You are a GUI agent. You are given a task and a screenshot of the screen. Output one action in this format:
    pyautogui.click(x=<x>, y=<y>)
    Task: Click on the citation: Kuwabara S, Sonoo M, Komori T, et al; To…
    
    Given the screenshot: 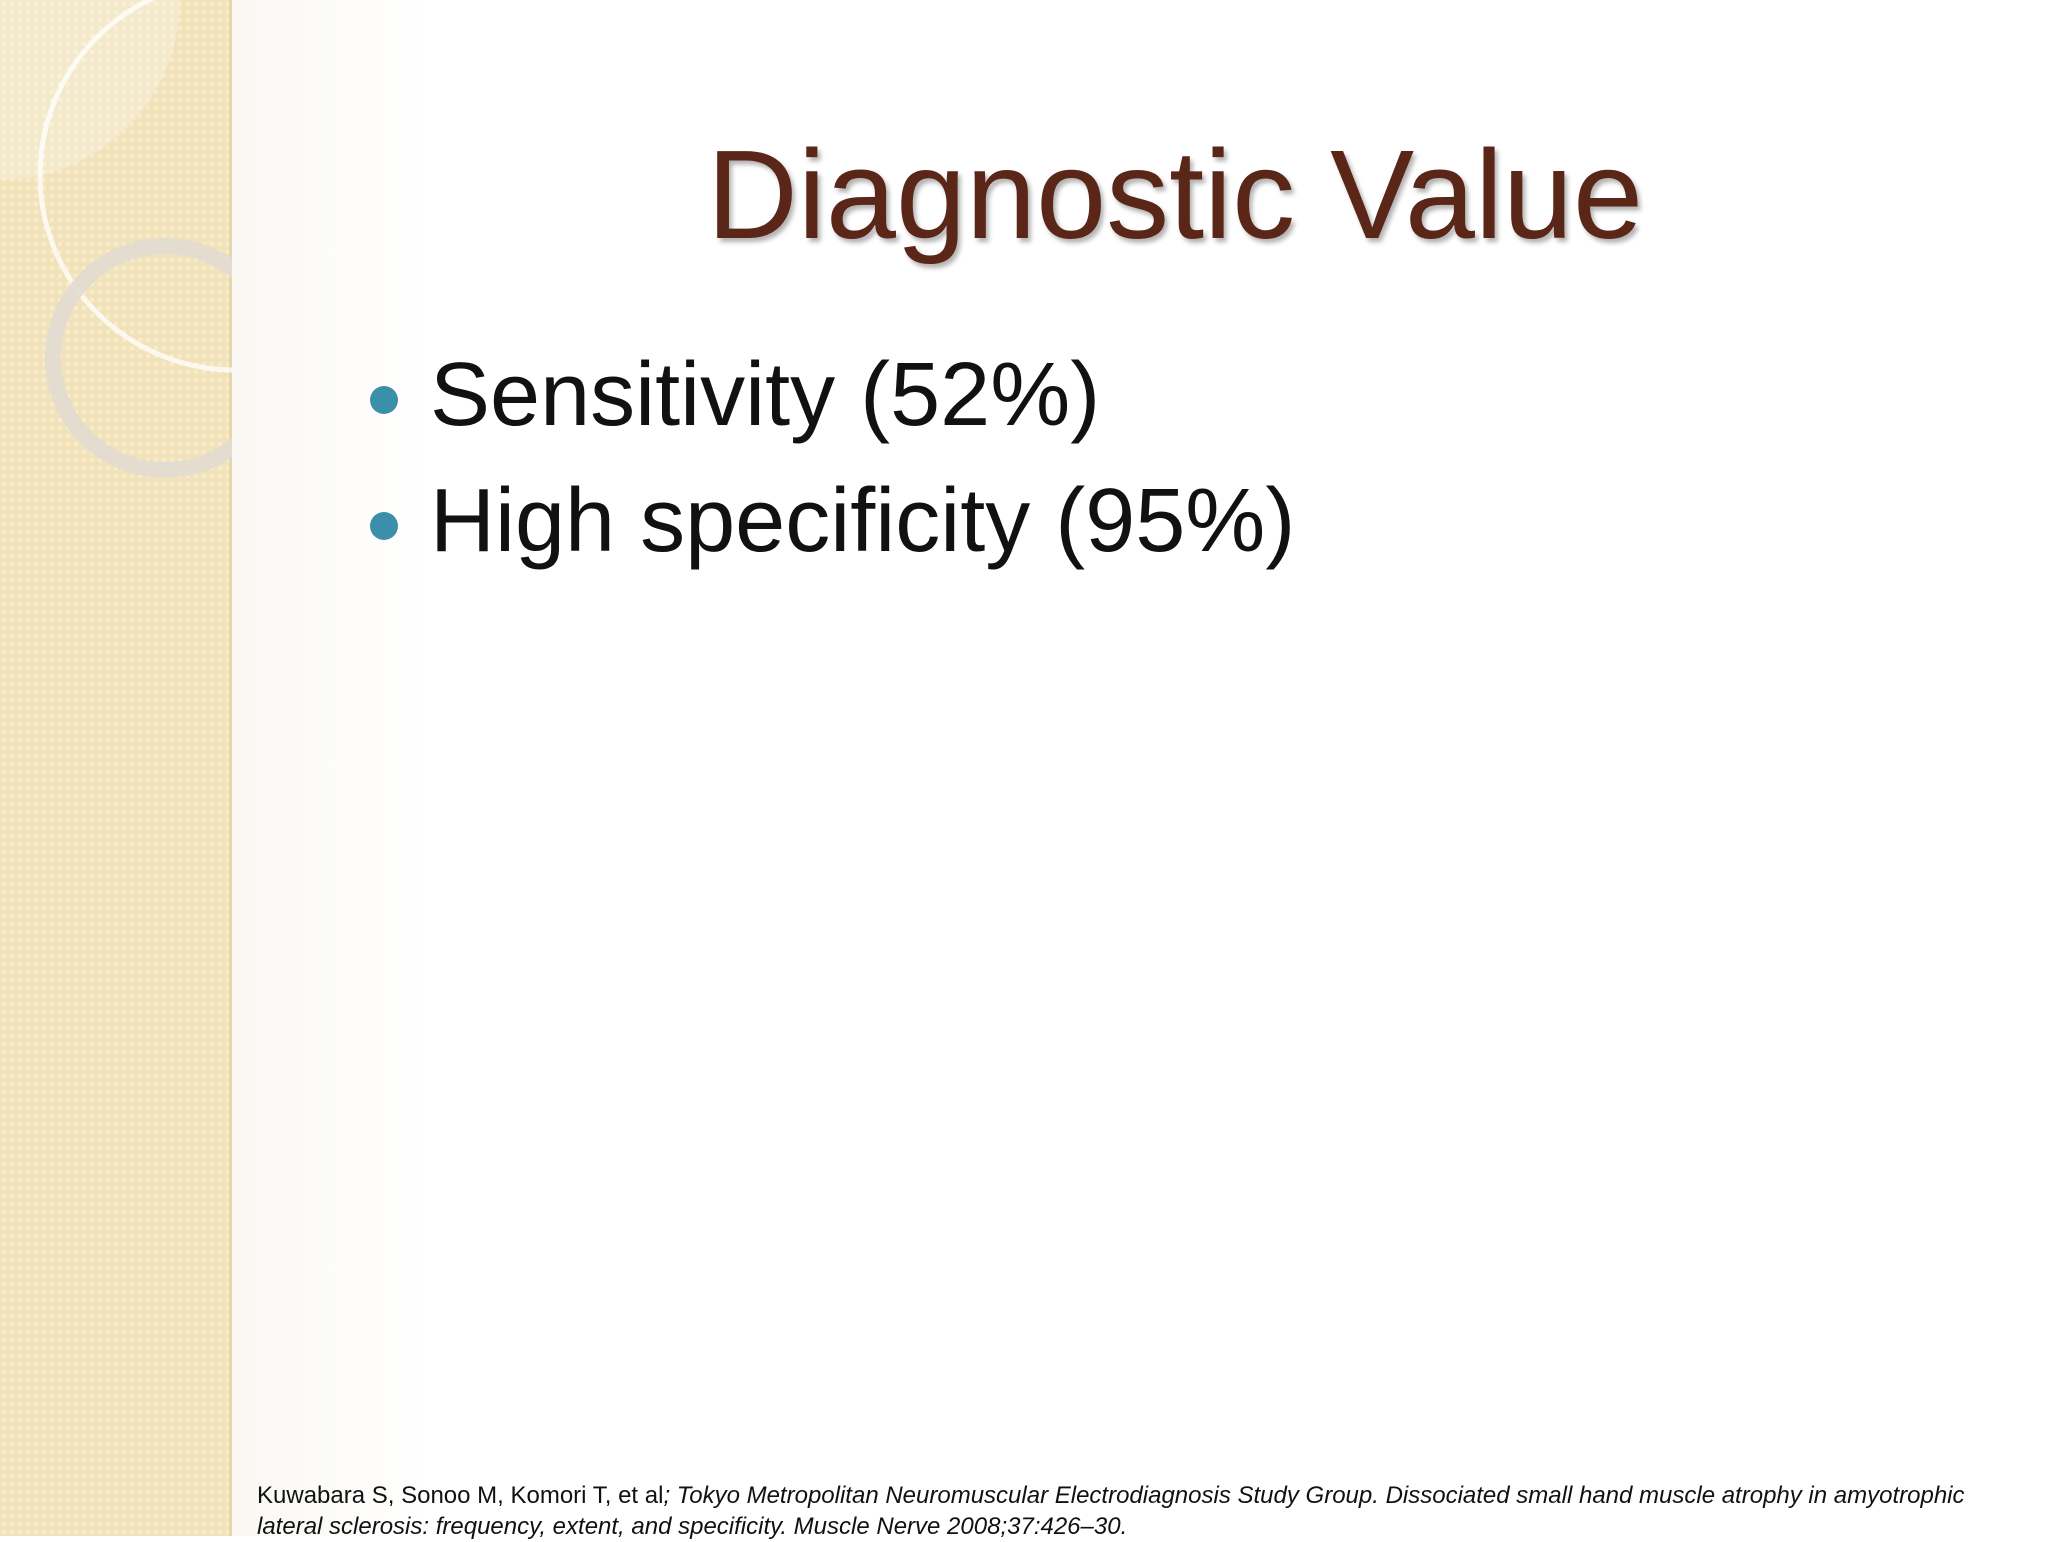 What is the action you would take?
    pyautogui.click(x=1127, y=1511)
    